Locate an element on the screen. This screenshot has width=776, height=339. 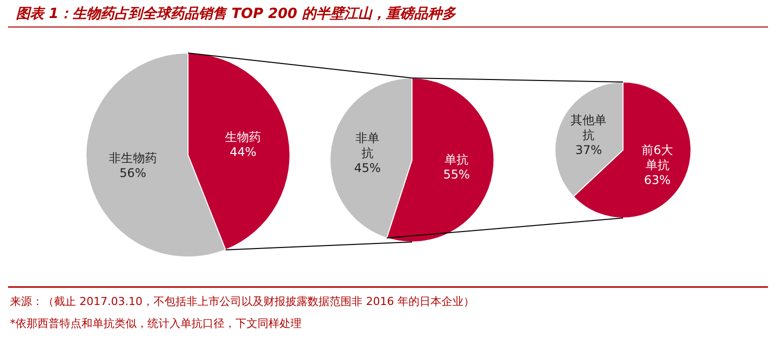
data-label: 63% is located at coordinates (657, 179).